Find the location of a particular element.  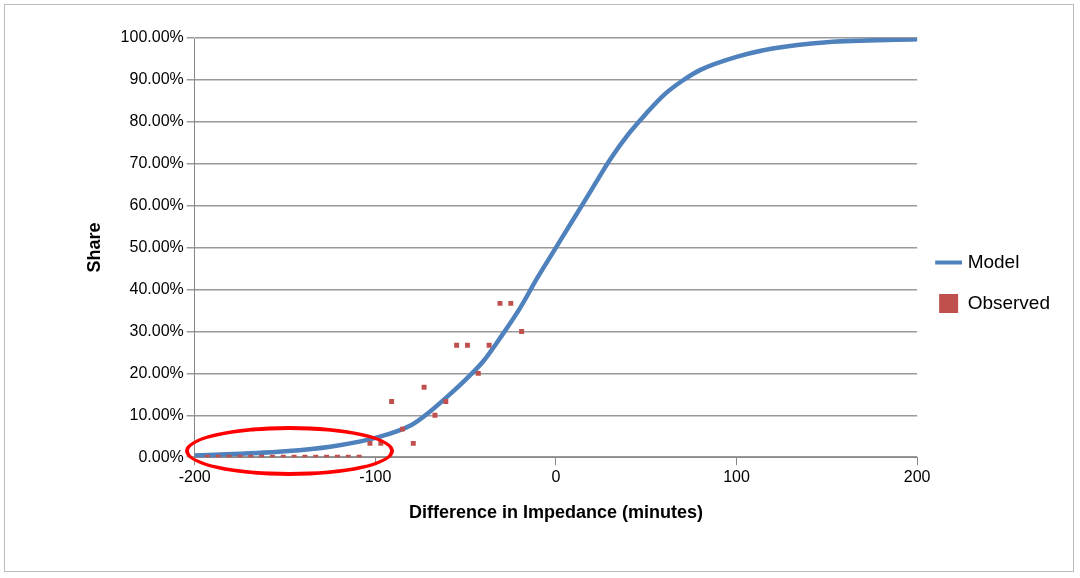

y-tick-label: 70.00% is located at coordinates (156, 163).